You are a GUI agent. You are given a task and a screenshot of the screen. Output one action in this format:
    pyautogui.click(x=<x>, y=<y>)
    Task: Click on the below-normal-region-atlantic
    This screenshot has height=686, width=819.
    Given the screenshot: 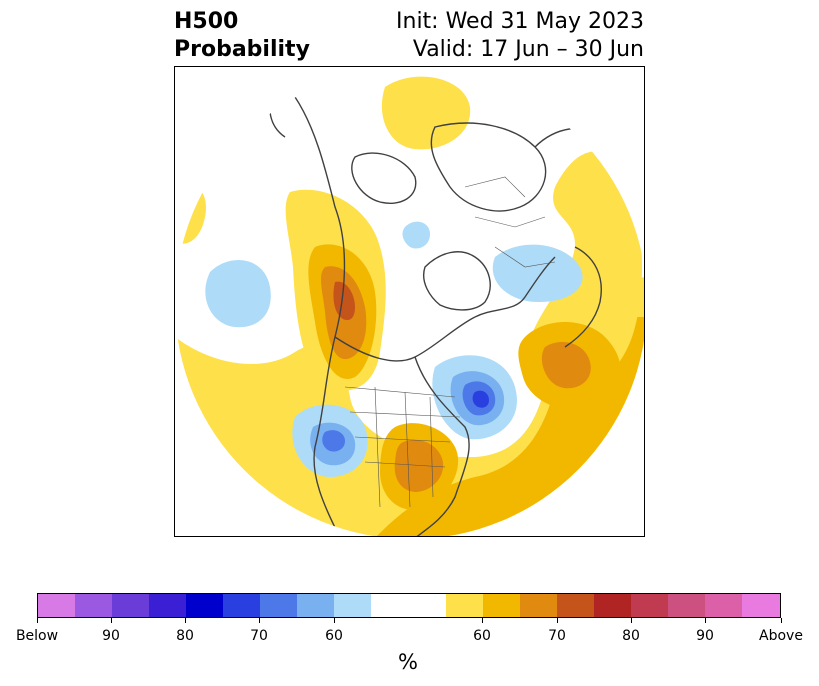 What is the action you would take?
    pyautogui.click(x=238, y=294)
    